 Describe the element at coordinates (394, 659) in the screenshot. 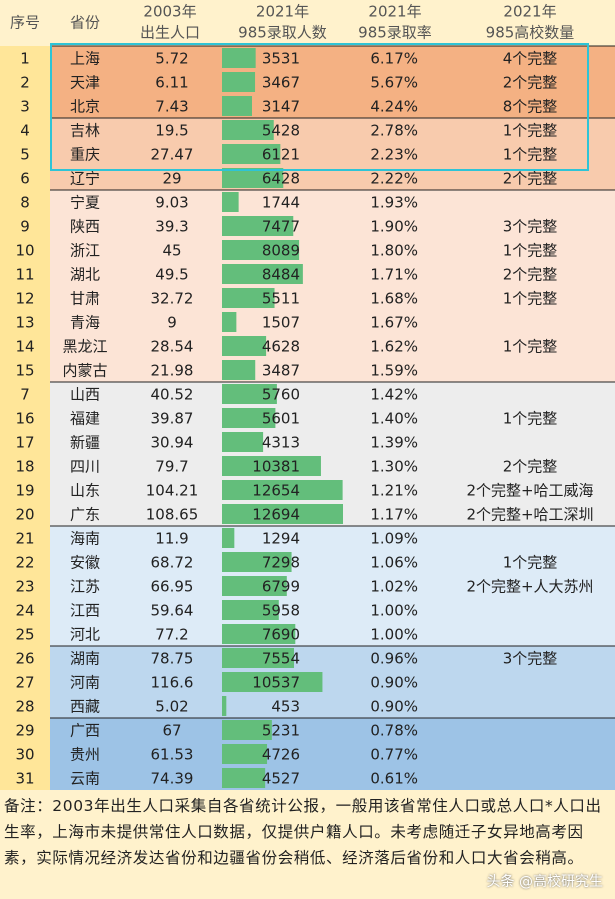

I see `cell: 0.96%` at that location.